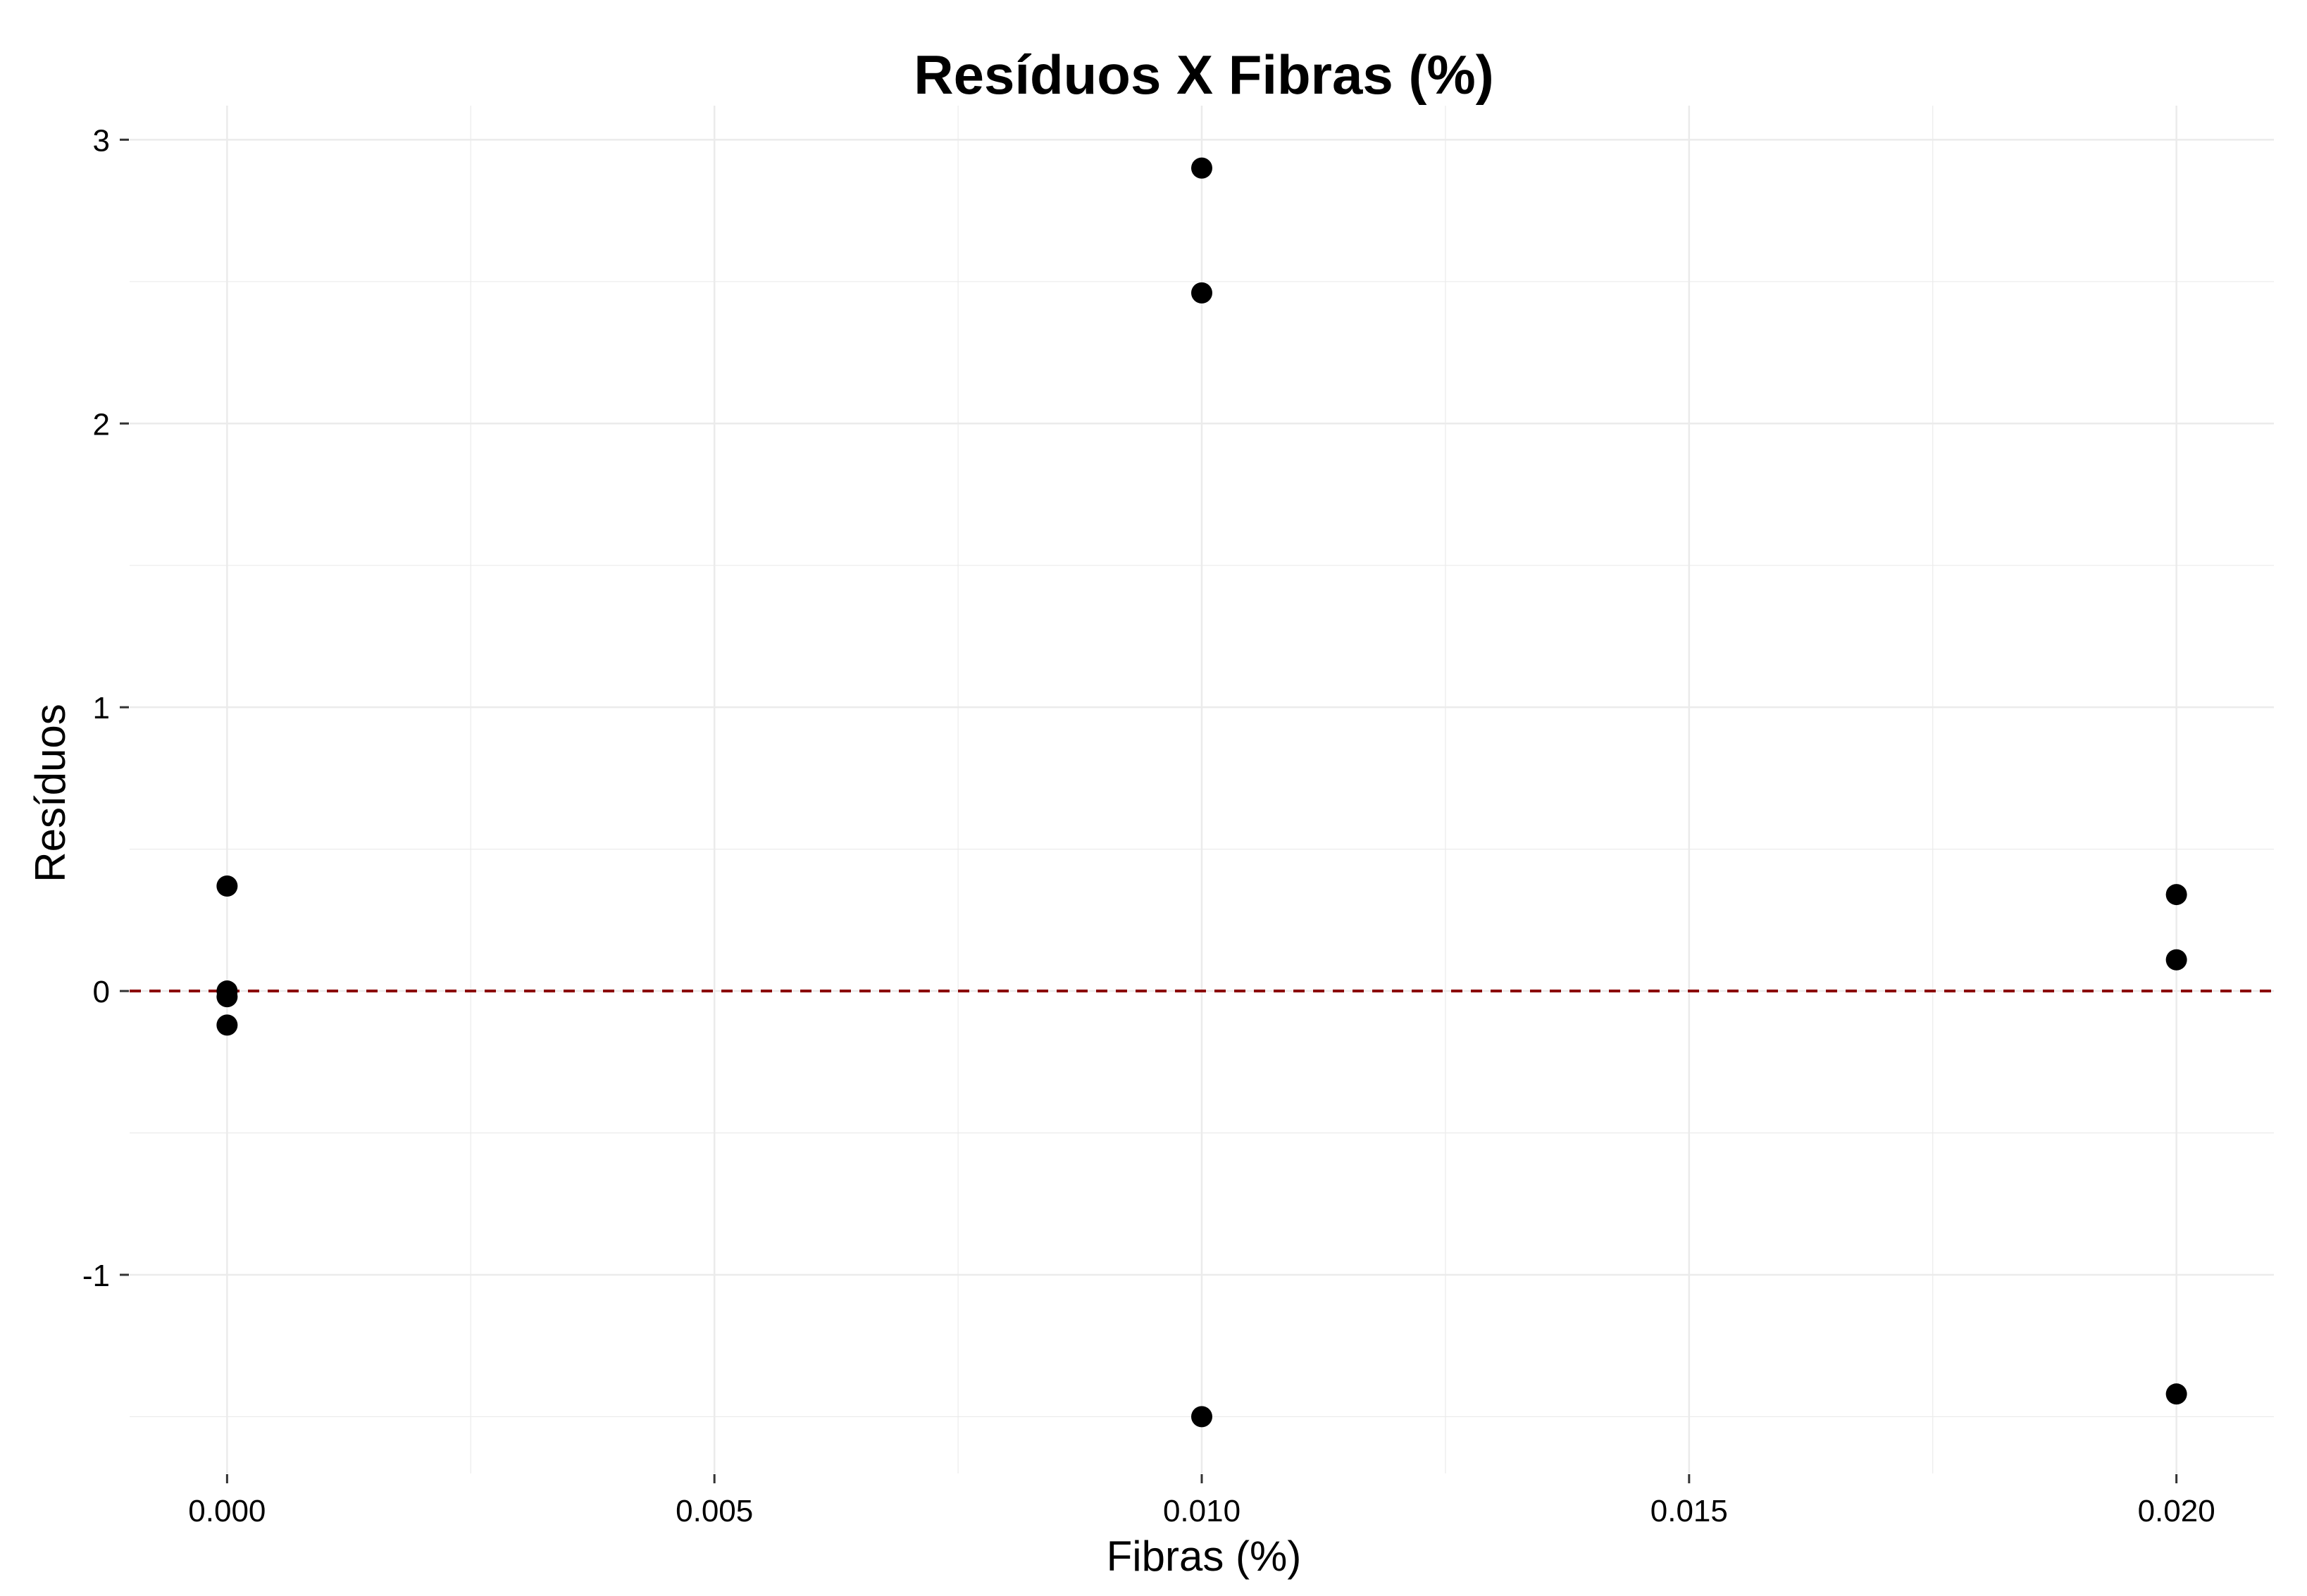 This screenshot has height=1596, width=2307. I want to click on y-axis-label: Resíduos, so click(51, 793).